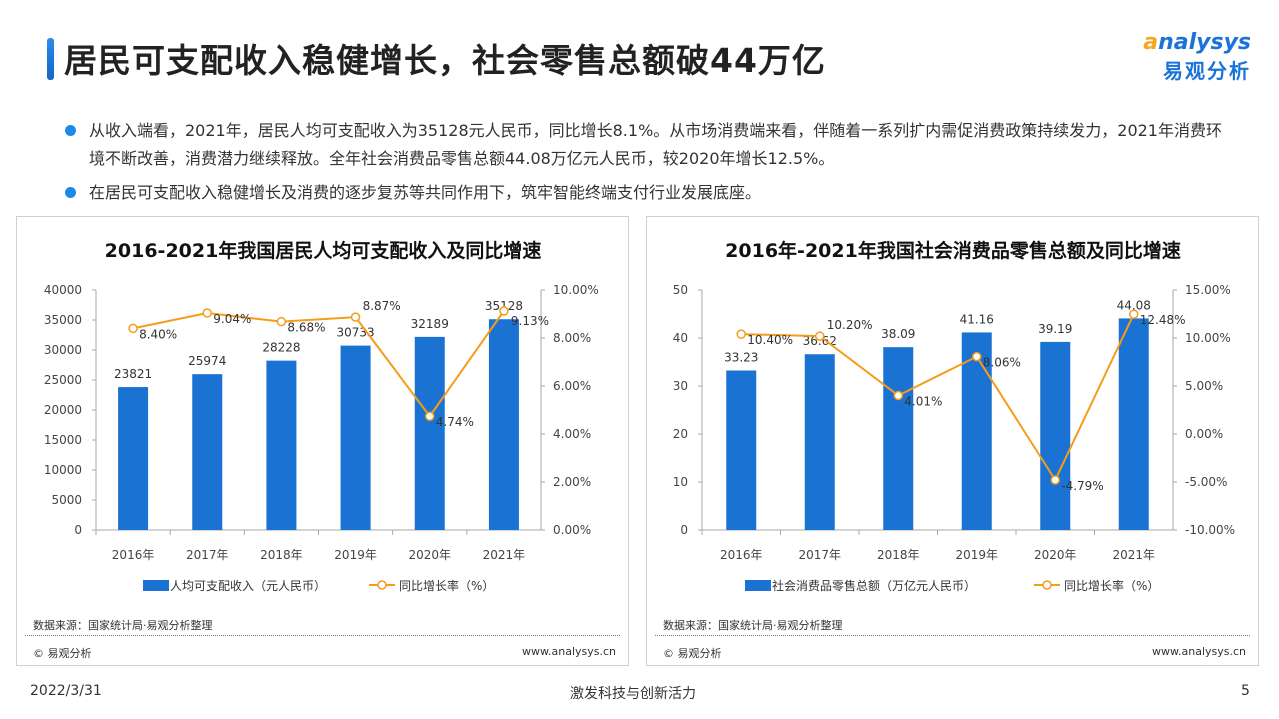 The height and width of the screenshot is (719, 1279). I want to click on x-tick-label: 2021年, so click(504, 555).